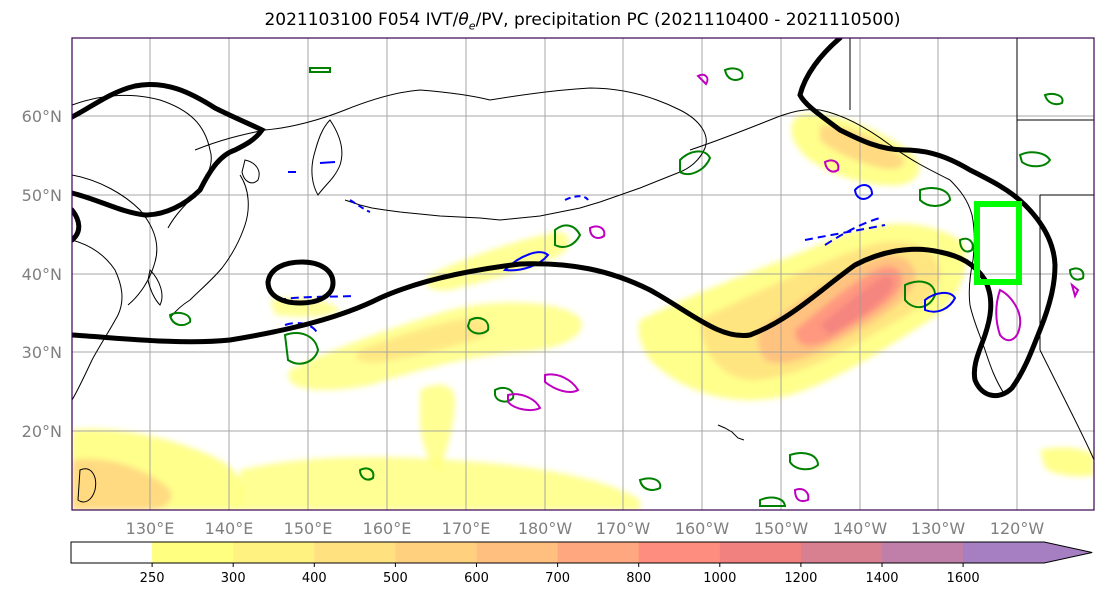  I want to click on lat-label: 60°N, so click(42, 116).